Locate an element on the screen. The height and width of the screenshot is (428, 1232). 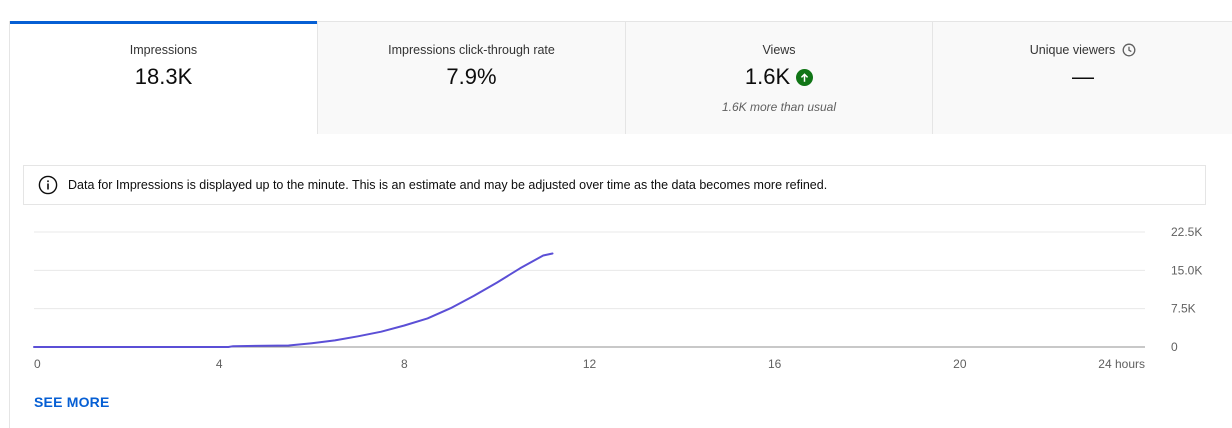
x-tick-label: 8 is located at coordinates (404, 364).